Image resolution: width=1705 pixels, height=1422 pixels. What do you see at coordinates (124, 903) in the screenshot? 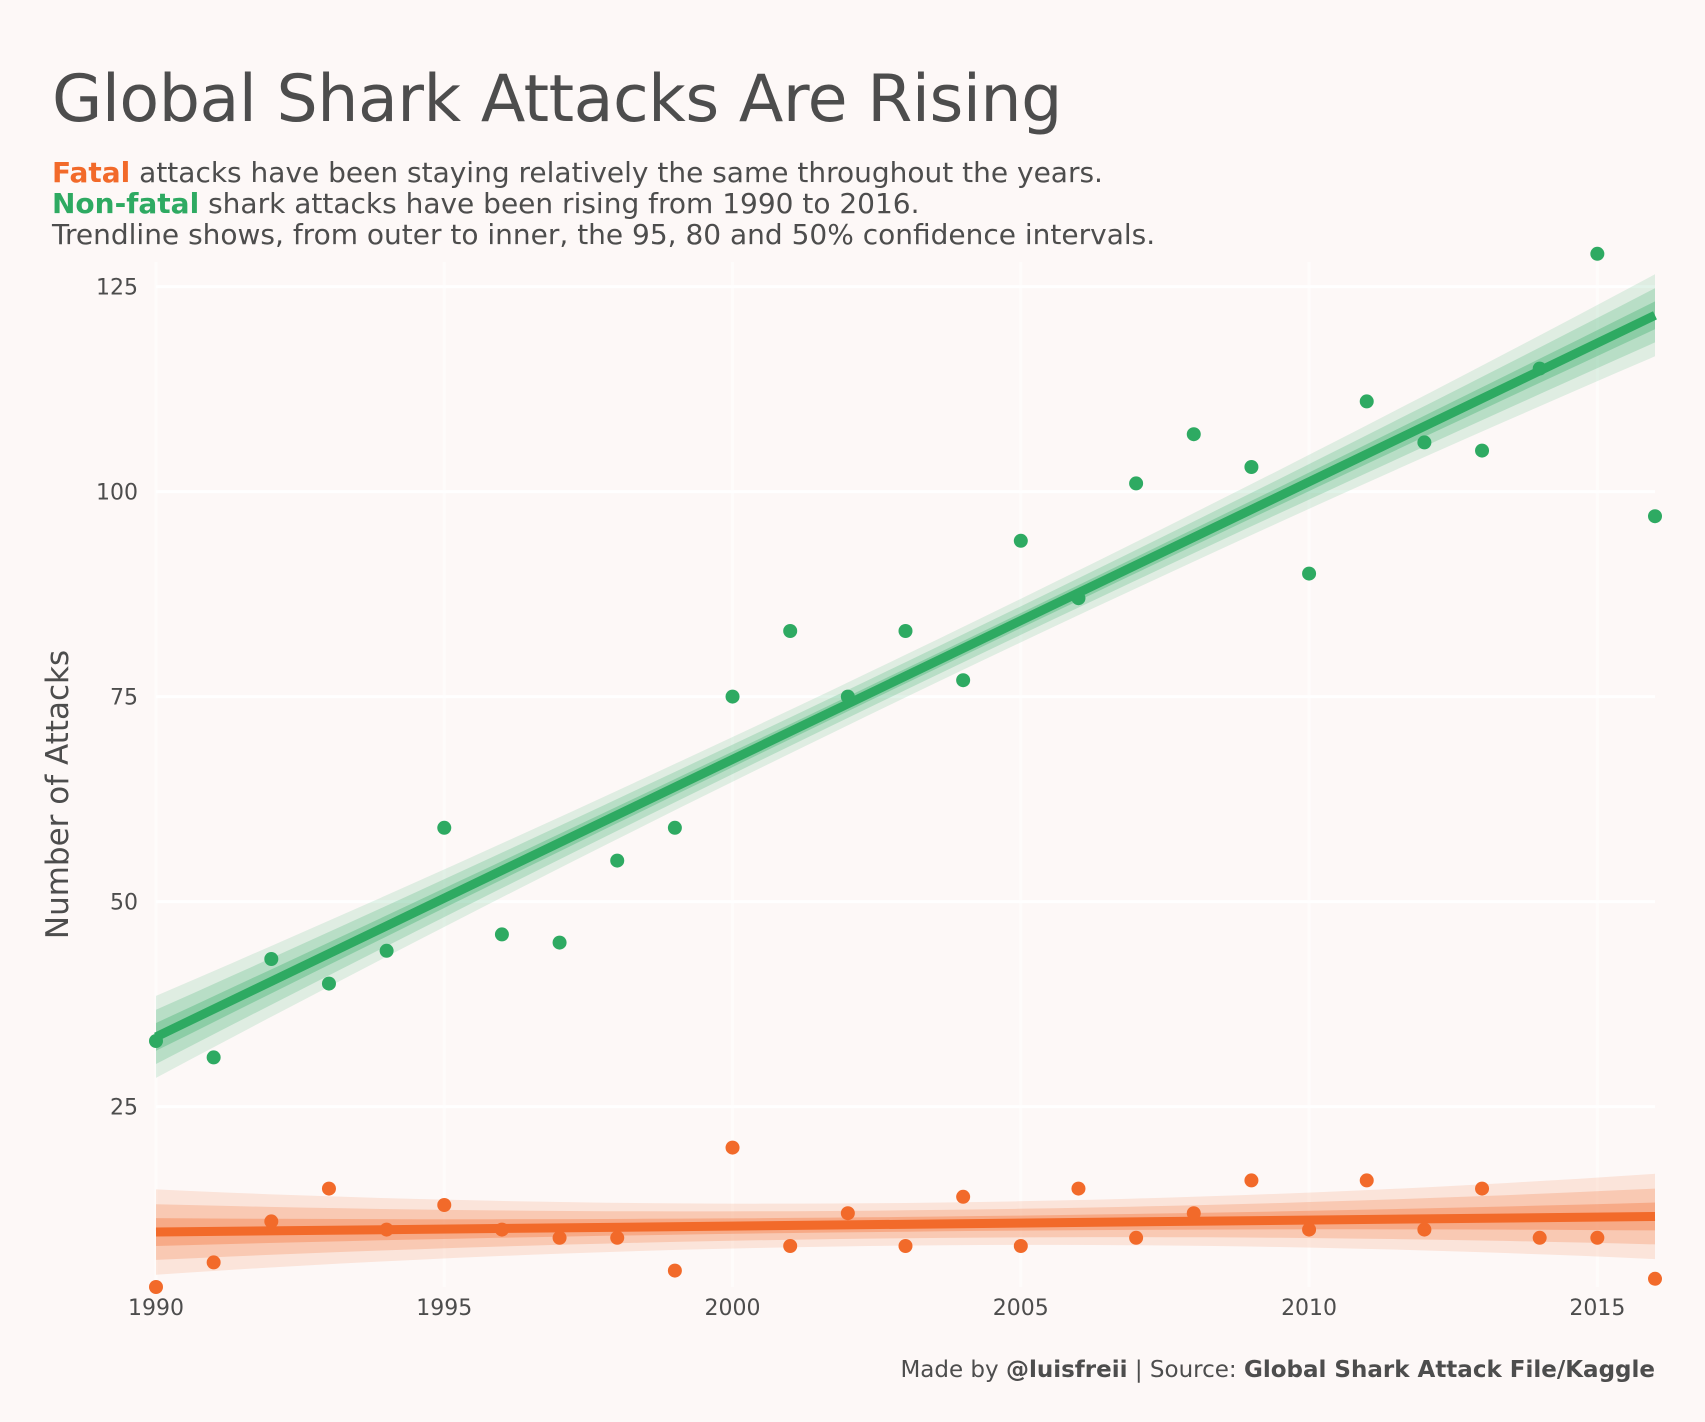
I see `y-tick-label: 50` at bounding box center [124, 903].